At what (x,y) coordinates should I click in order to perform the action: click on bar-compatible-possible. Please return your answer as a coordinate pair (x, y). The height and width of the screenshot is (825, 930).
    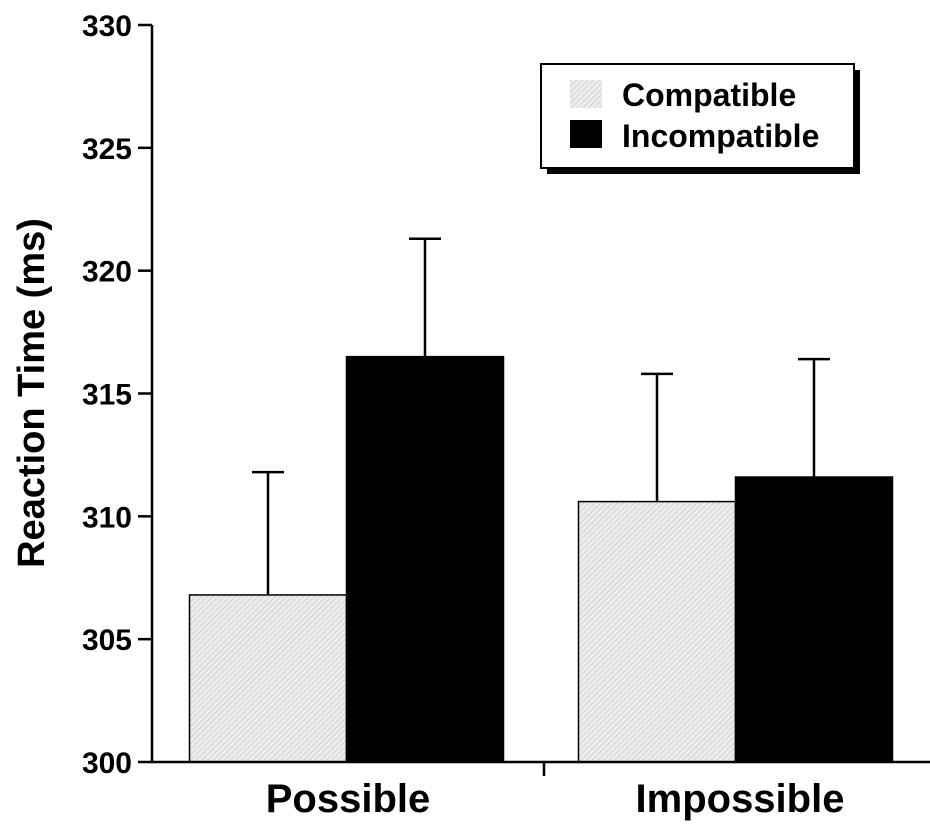
    Looking at the image, I should click on (268, 678).